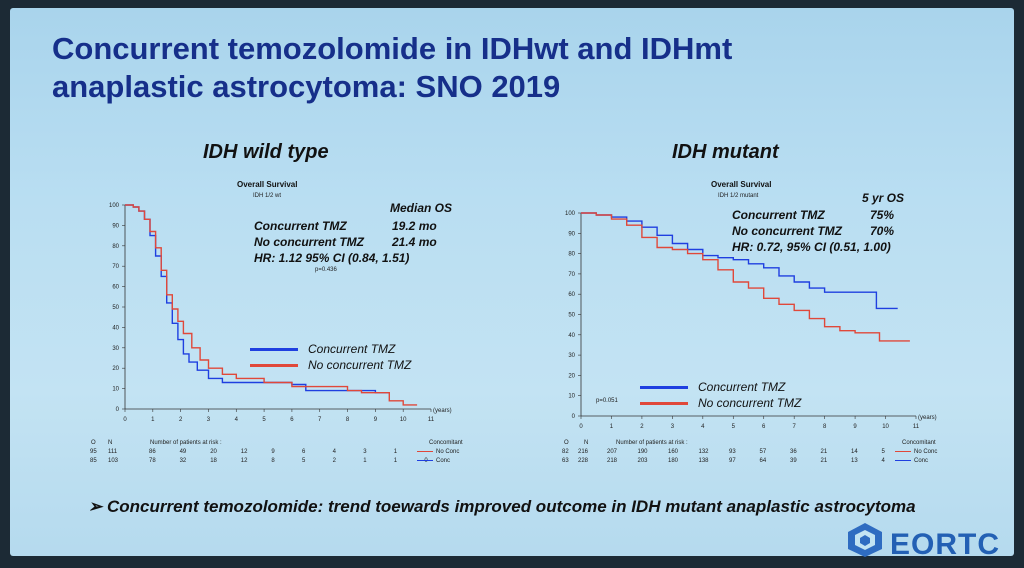 Image resolution: width=1024 pixels, height=568 pixels. What do you see at coordinates (438, 452) in the screenshot?
I see `left-risk-row-label: No Conc` at bounding box center [438, 452].